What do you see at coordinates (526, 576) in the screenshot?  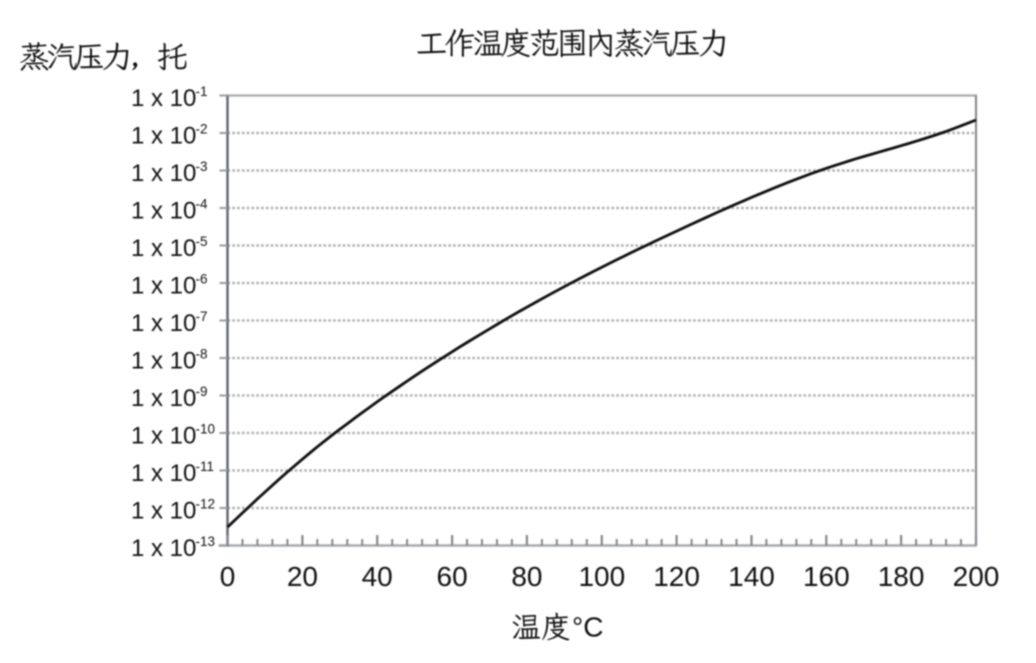 I see `svg-text: 80` at bounding box center [526, 576].